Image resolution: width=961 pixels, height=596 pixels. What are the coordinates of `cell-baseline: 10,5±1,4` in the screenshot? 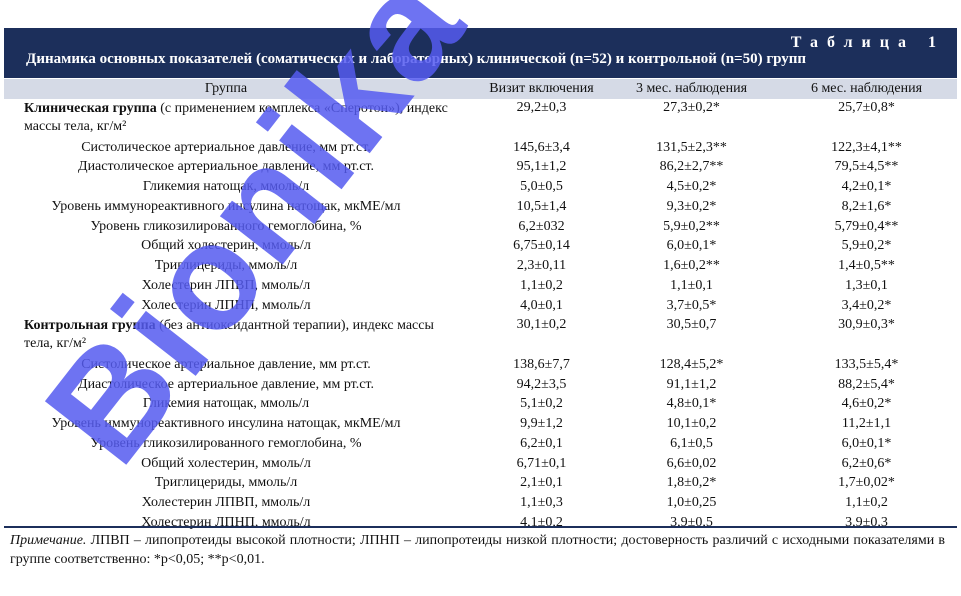 It's located at (541, 206).